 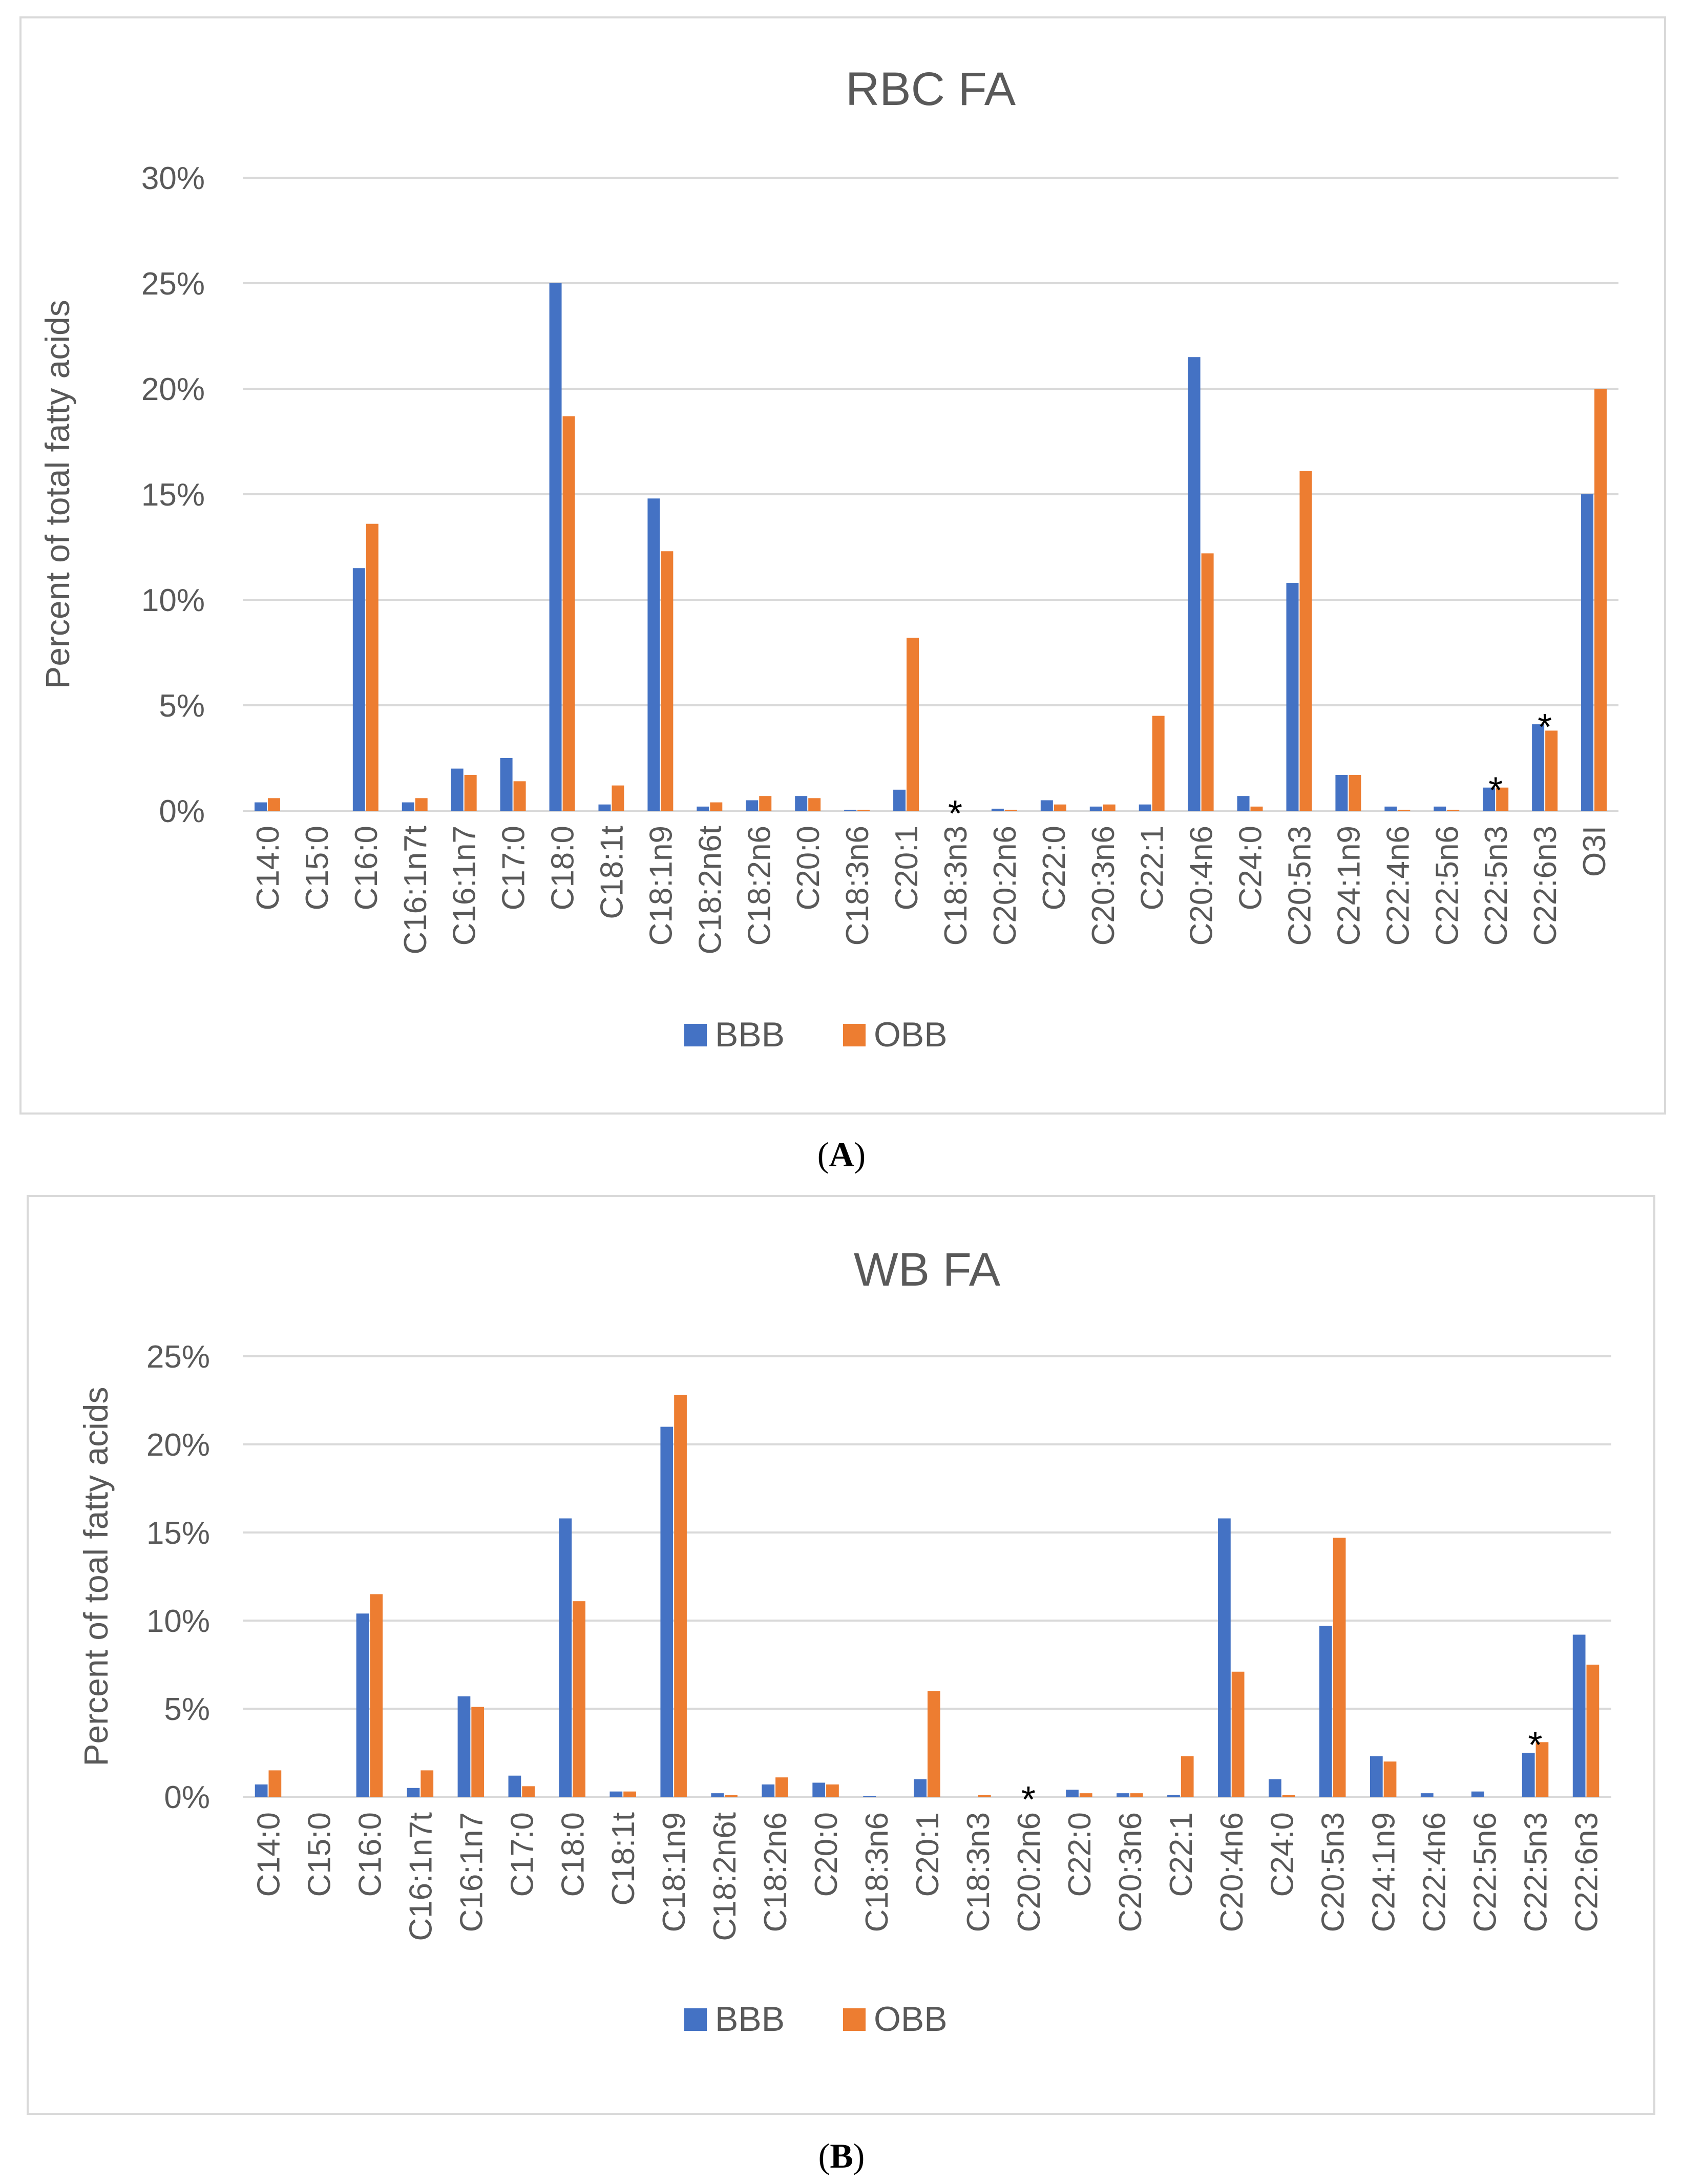 I want to click on chart-a-xtick-label: C24:1n9, so click(x=1348, y=886).